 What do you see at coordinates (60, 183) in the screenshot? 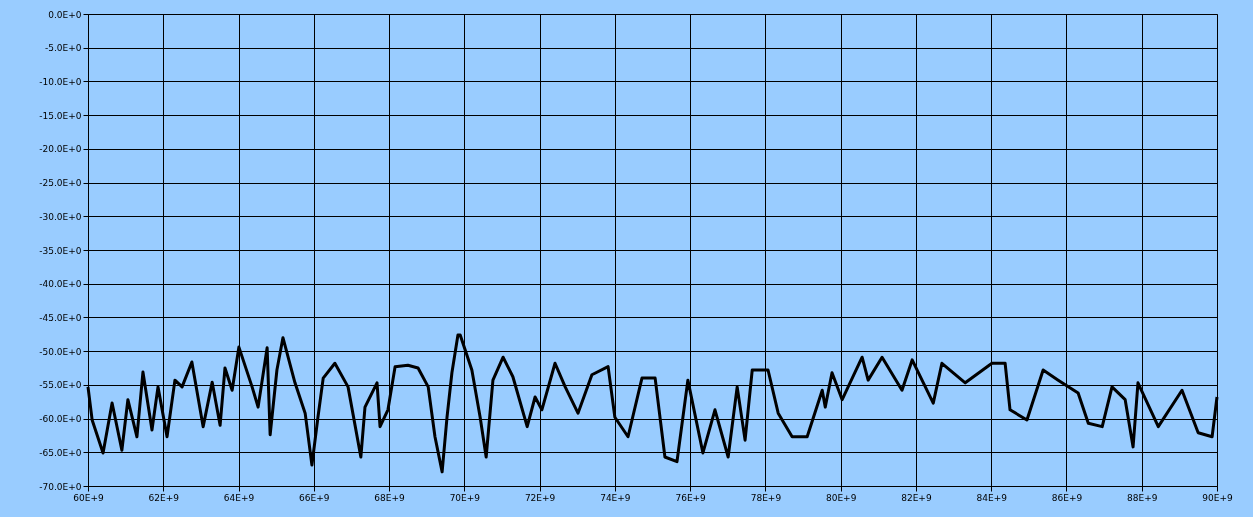
I see `y-tick-label: -25.0E+0` at bounding box center [60, 183].